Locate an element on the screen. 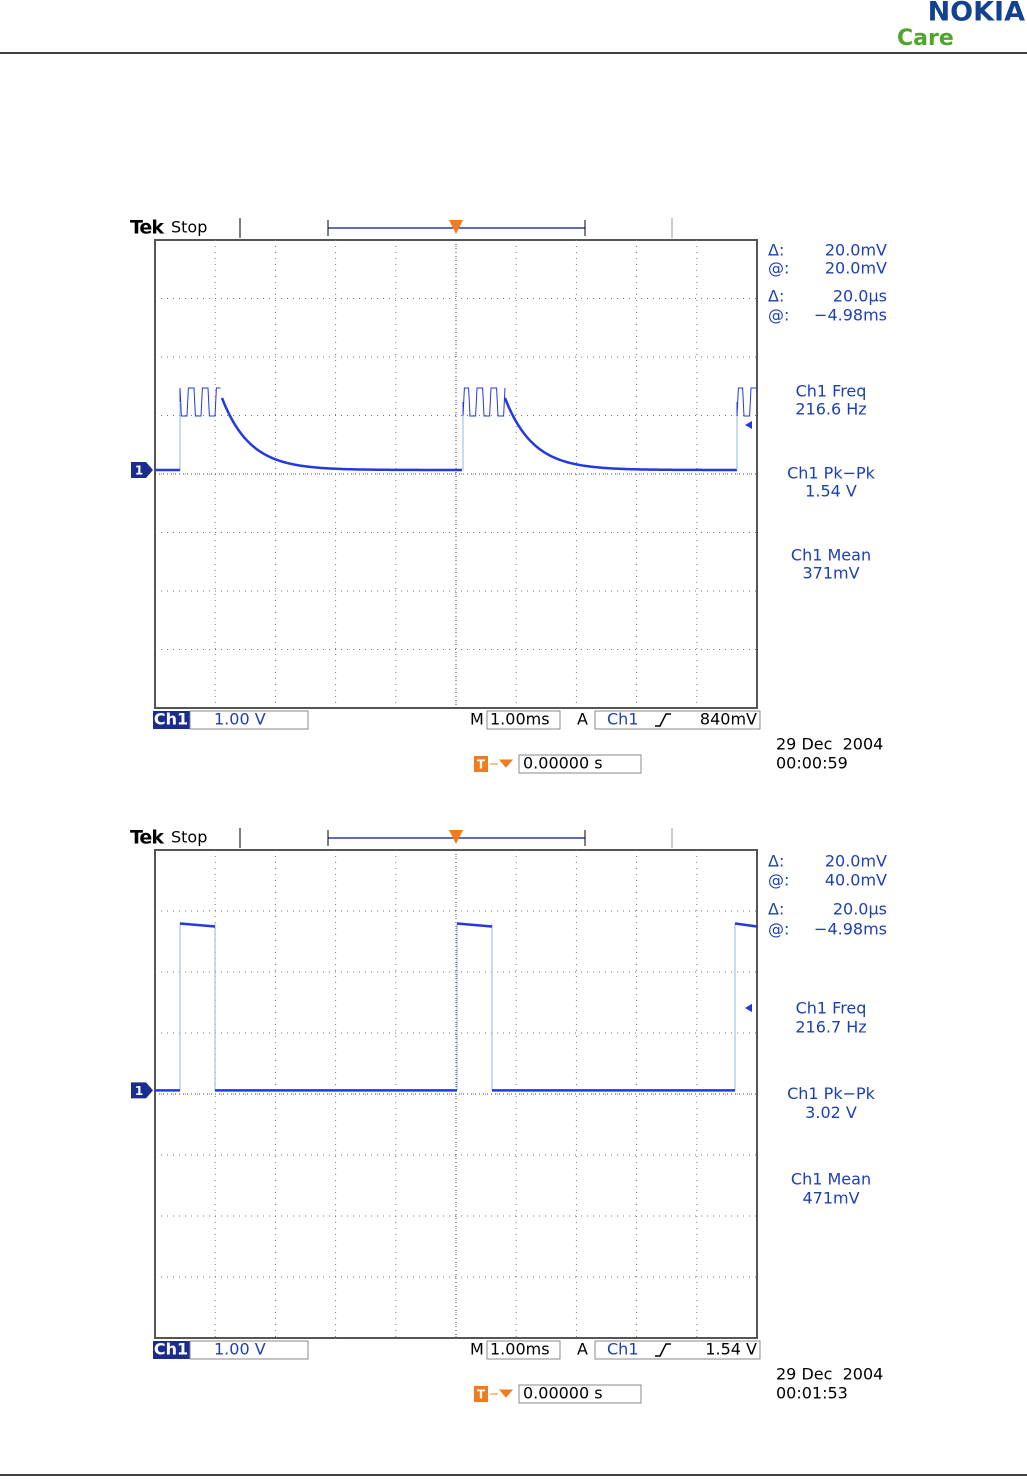  trigger-level: 1.54 V is located at coordinates (731, 1349).